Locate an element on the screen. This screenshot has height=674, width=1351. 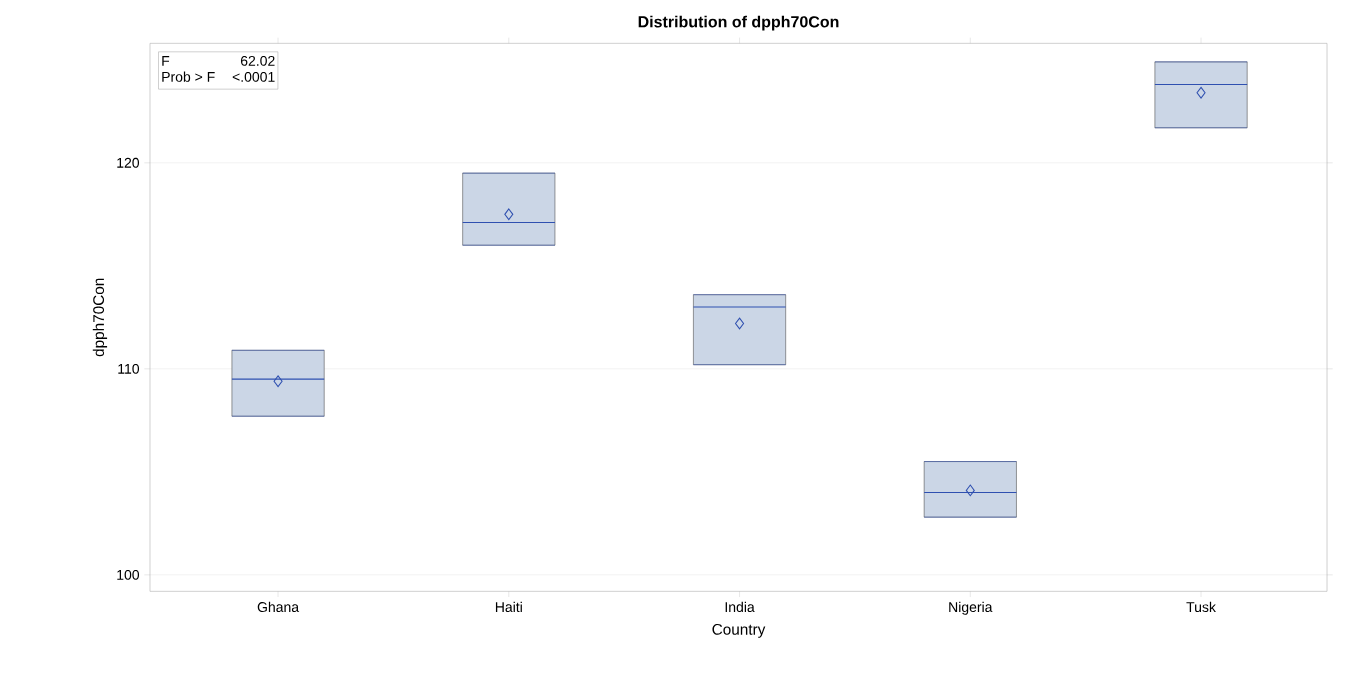
x-tick-label: Nigeria is located at coordinates (971, 608).